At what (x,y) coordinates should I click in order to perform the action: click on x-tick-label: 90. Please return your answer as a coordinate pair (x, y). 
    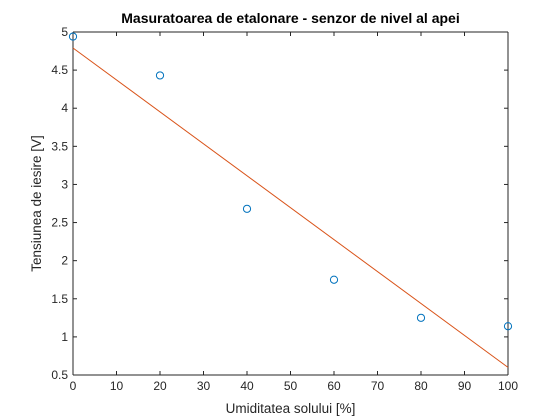
    Looking at the image, I should click on (465, 386).